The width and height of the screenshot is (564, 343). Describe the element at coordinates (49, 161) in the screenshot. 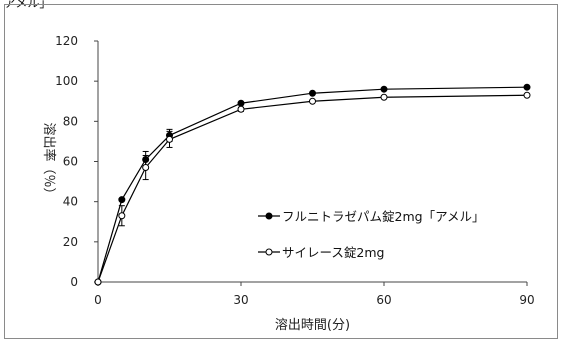

I see `y-axis-title: 溶出率（％）` at that location.